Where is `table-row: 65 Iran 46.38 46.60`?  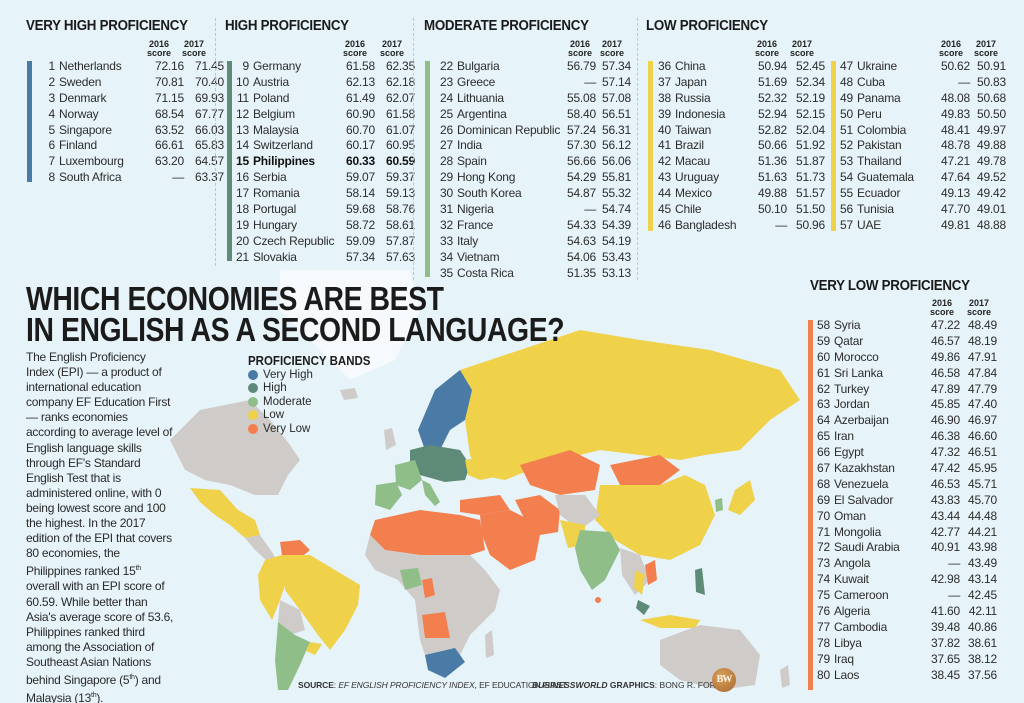
table-row: 65 Iran 46.38 46.60 is located at coordinates (908, 437).